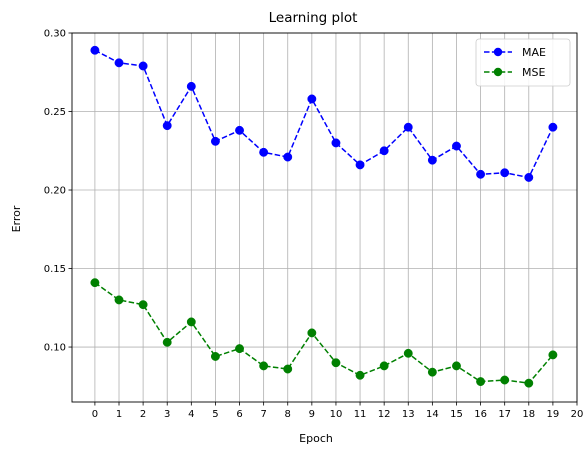  Describe the element at coordinates (239, 414) in the screenshot. I see `x-tick-label: 6` at that location.